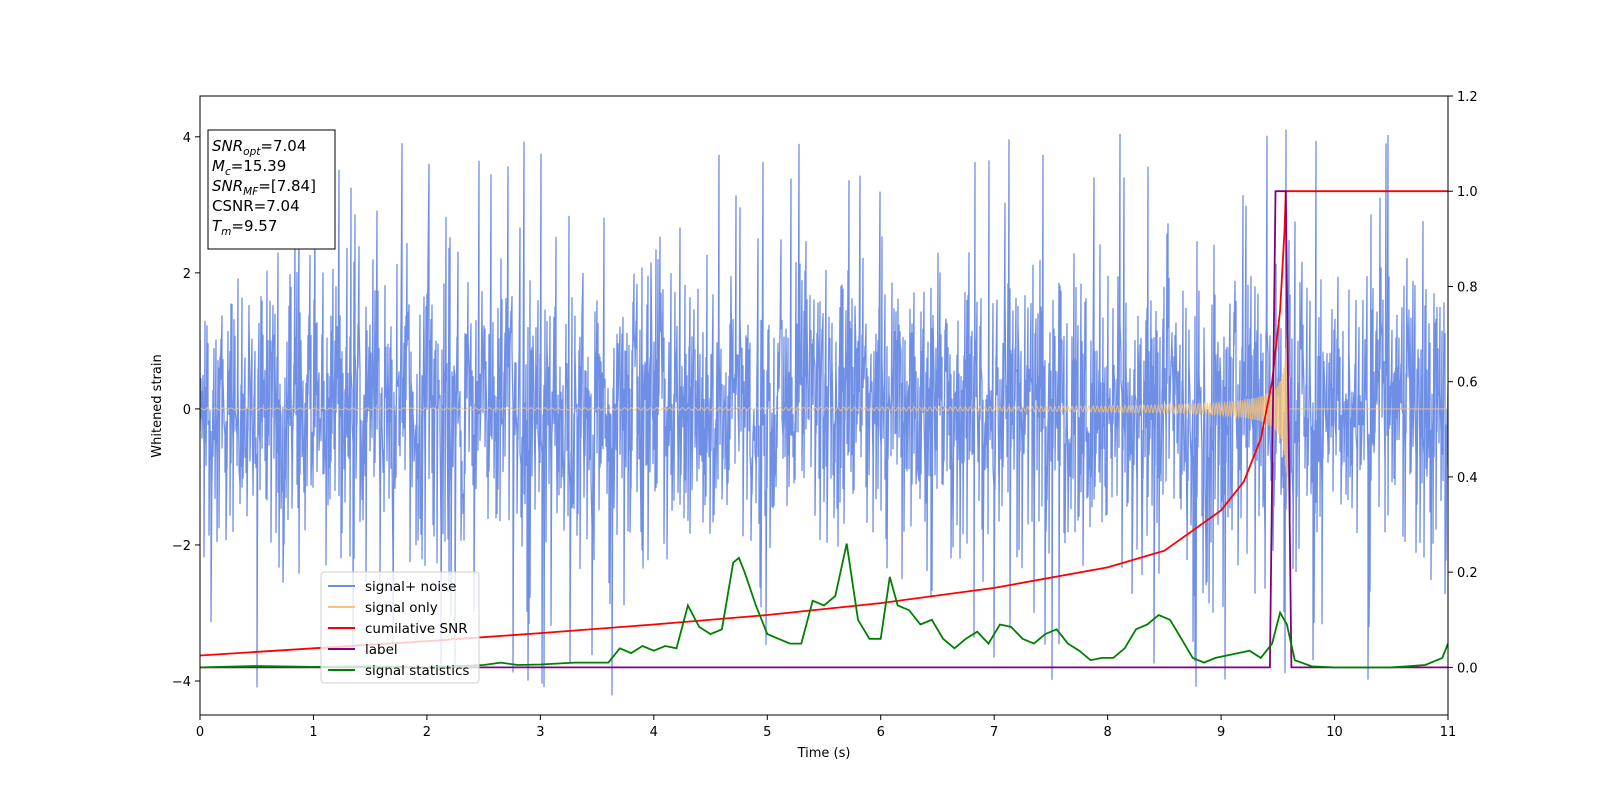 The width and height of the screenshot is (1600, 800). Describe the element at coordinates (200, 732) in the screenshot. I see `x-tick-label: 0` at that location.